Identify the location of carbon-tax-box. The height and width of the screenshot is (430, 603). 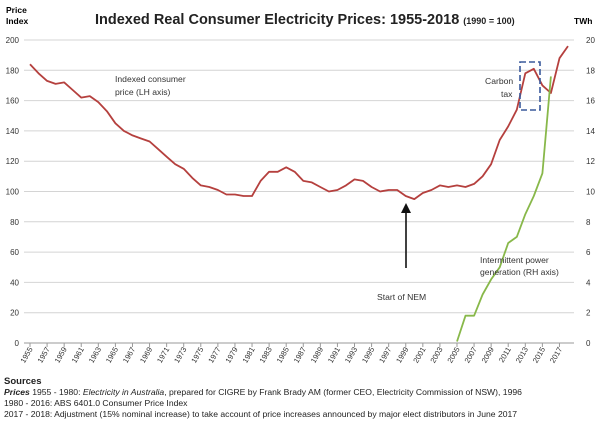
(530, 86).